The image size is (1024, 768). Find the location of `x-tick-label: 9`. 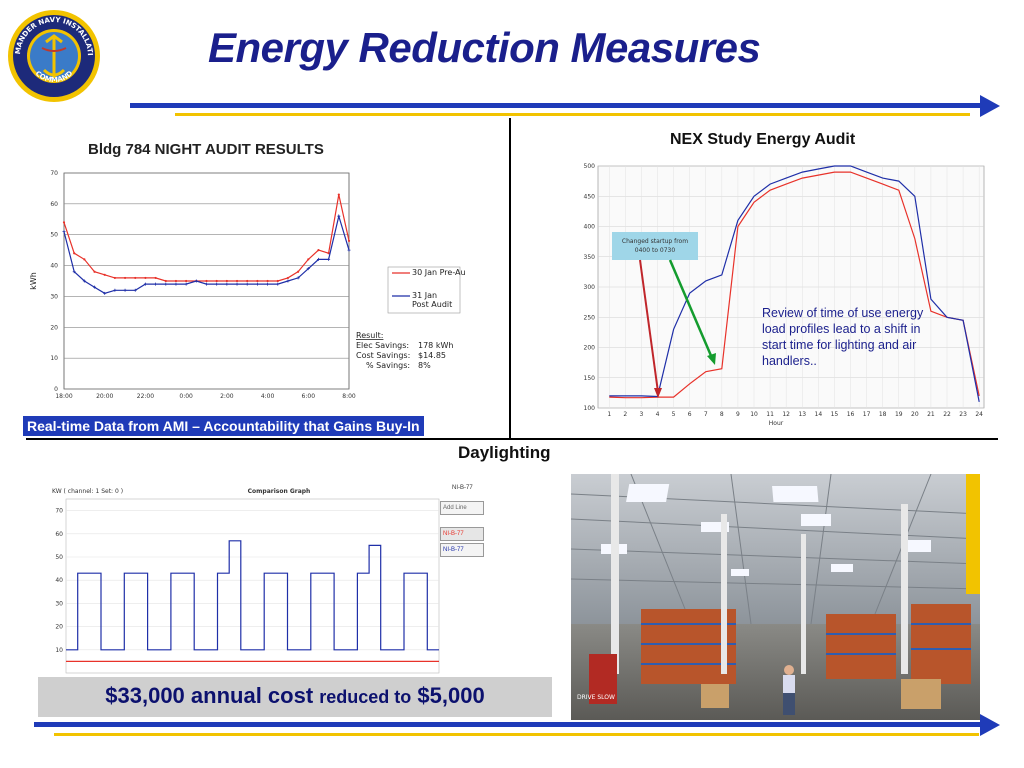

x-tick-label: 9 is located at coordinates (738, 414).